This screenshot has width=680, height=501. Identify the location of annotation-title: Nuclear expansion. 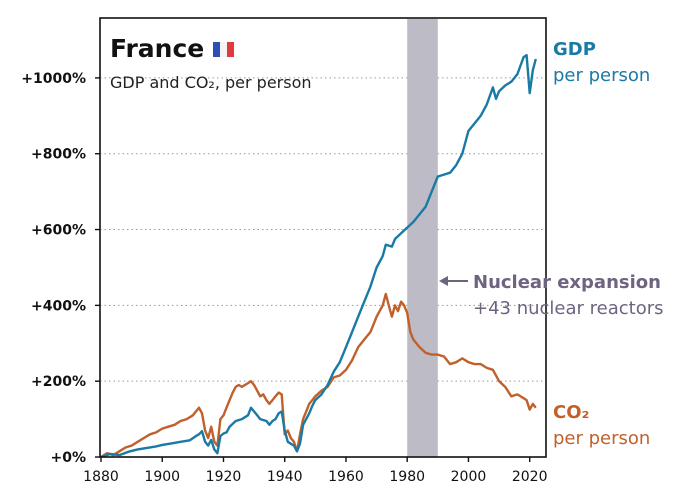
(567, 282).